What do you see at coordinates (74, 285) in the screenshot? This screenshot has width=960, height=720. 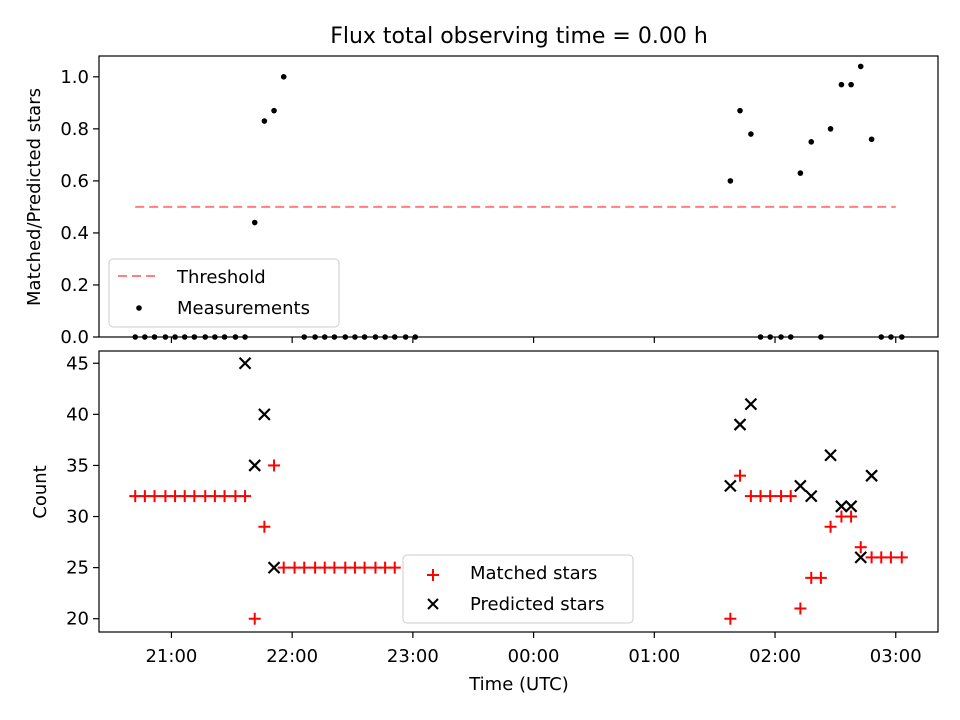 I see `top-y-tick-label: 0.2` at bounding box center [74, 285].